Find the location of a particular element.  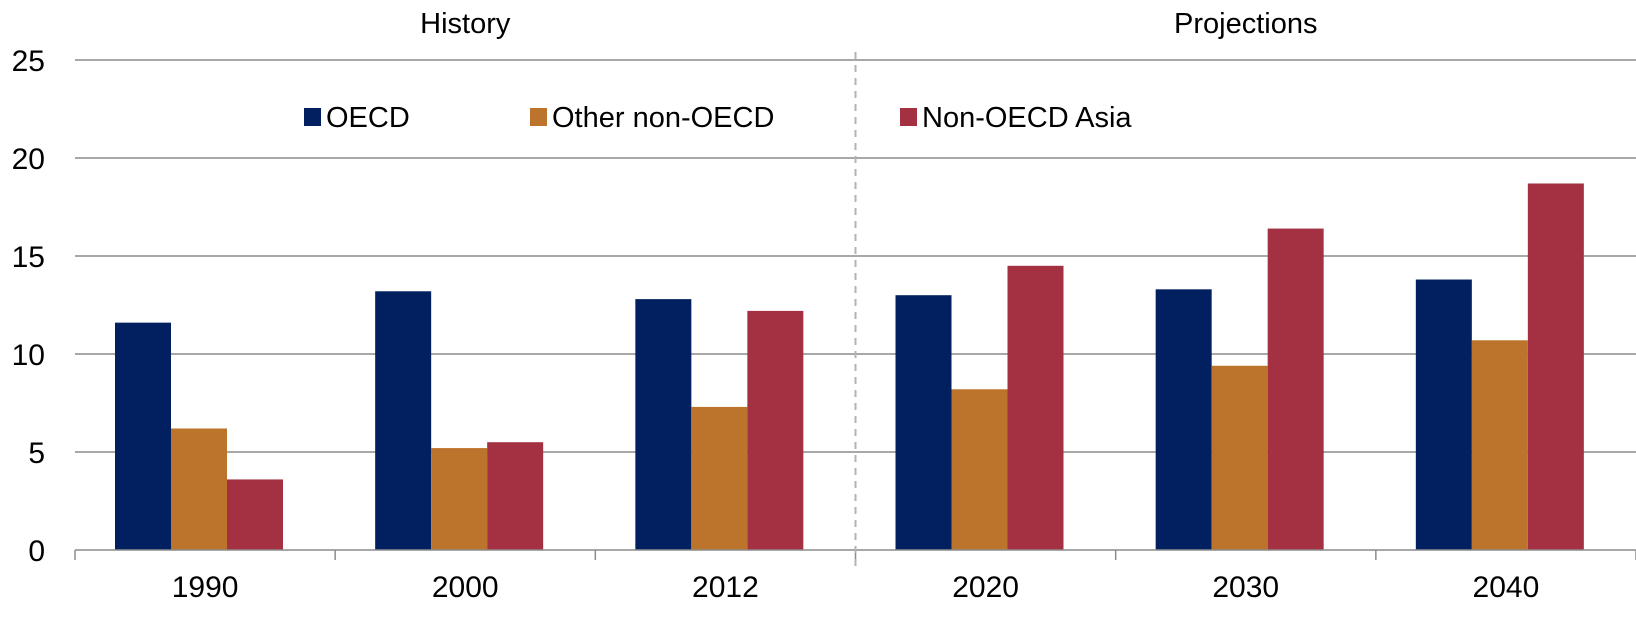

x-category-label: 2030 is located at coordinates (1245, 587).